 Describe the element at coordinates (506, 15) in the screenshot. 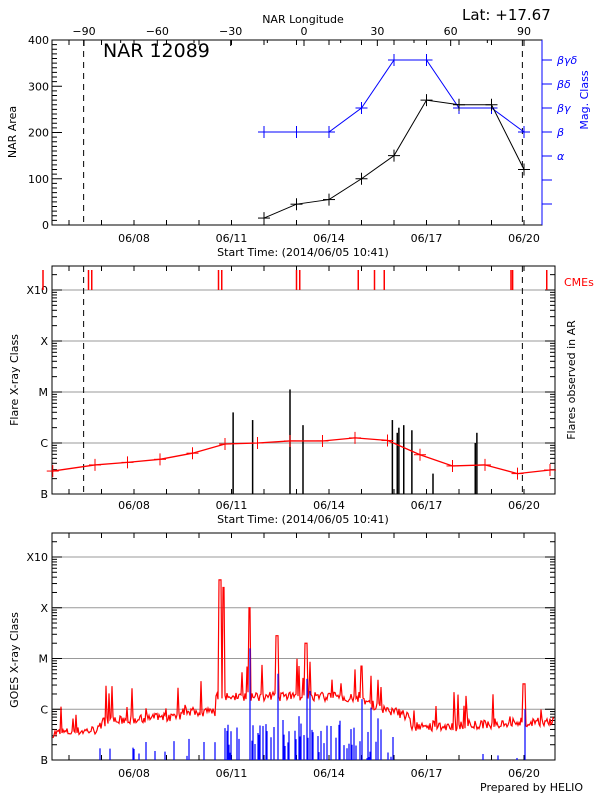

I see `latitude-label: Lat: +17.67` at that location.